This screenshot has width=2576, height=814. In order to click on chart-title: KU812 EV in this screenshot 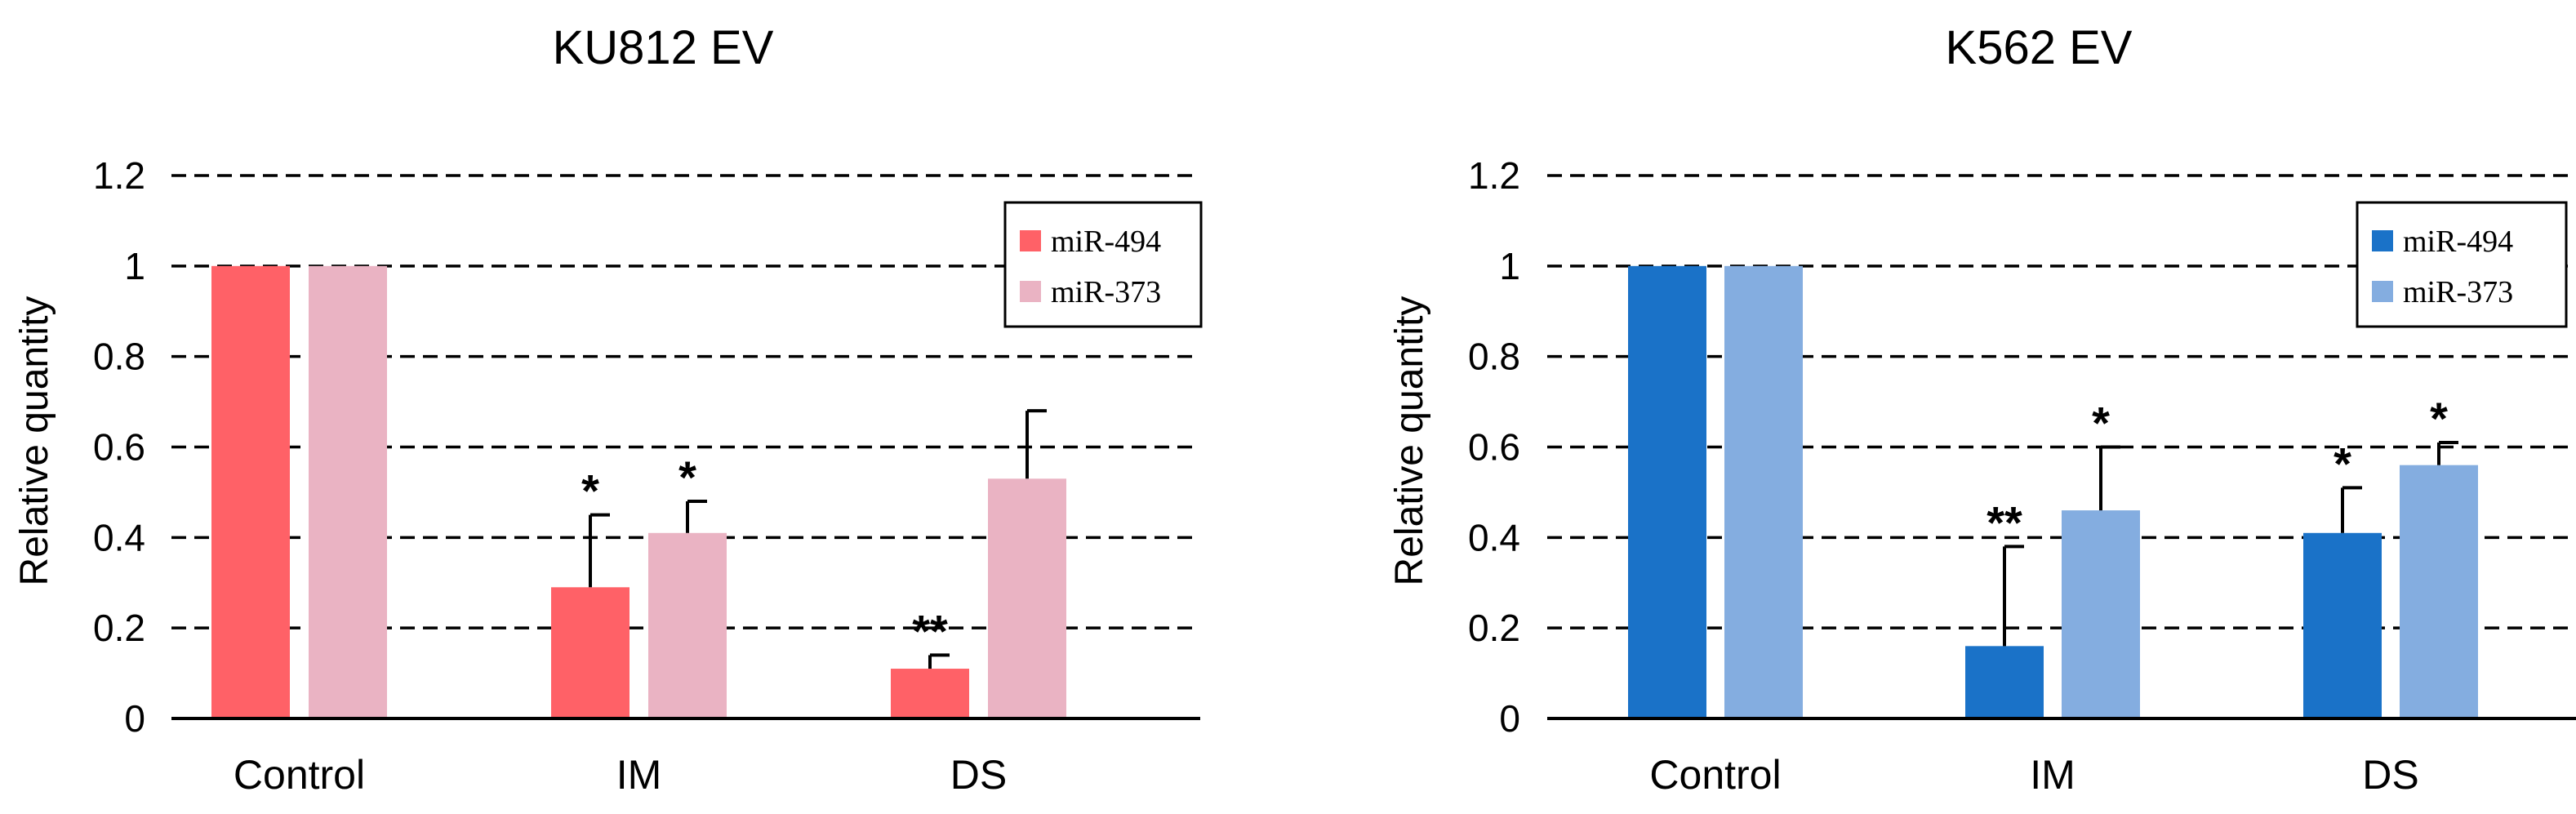, I will do `click(664, 47)`.